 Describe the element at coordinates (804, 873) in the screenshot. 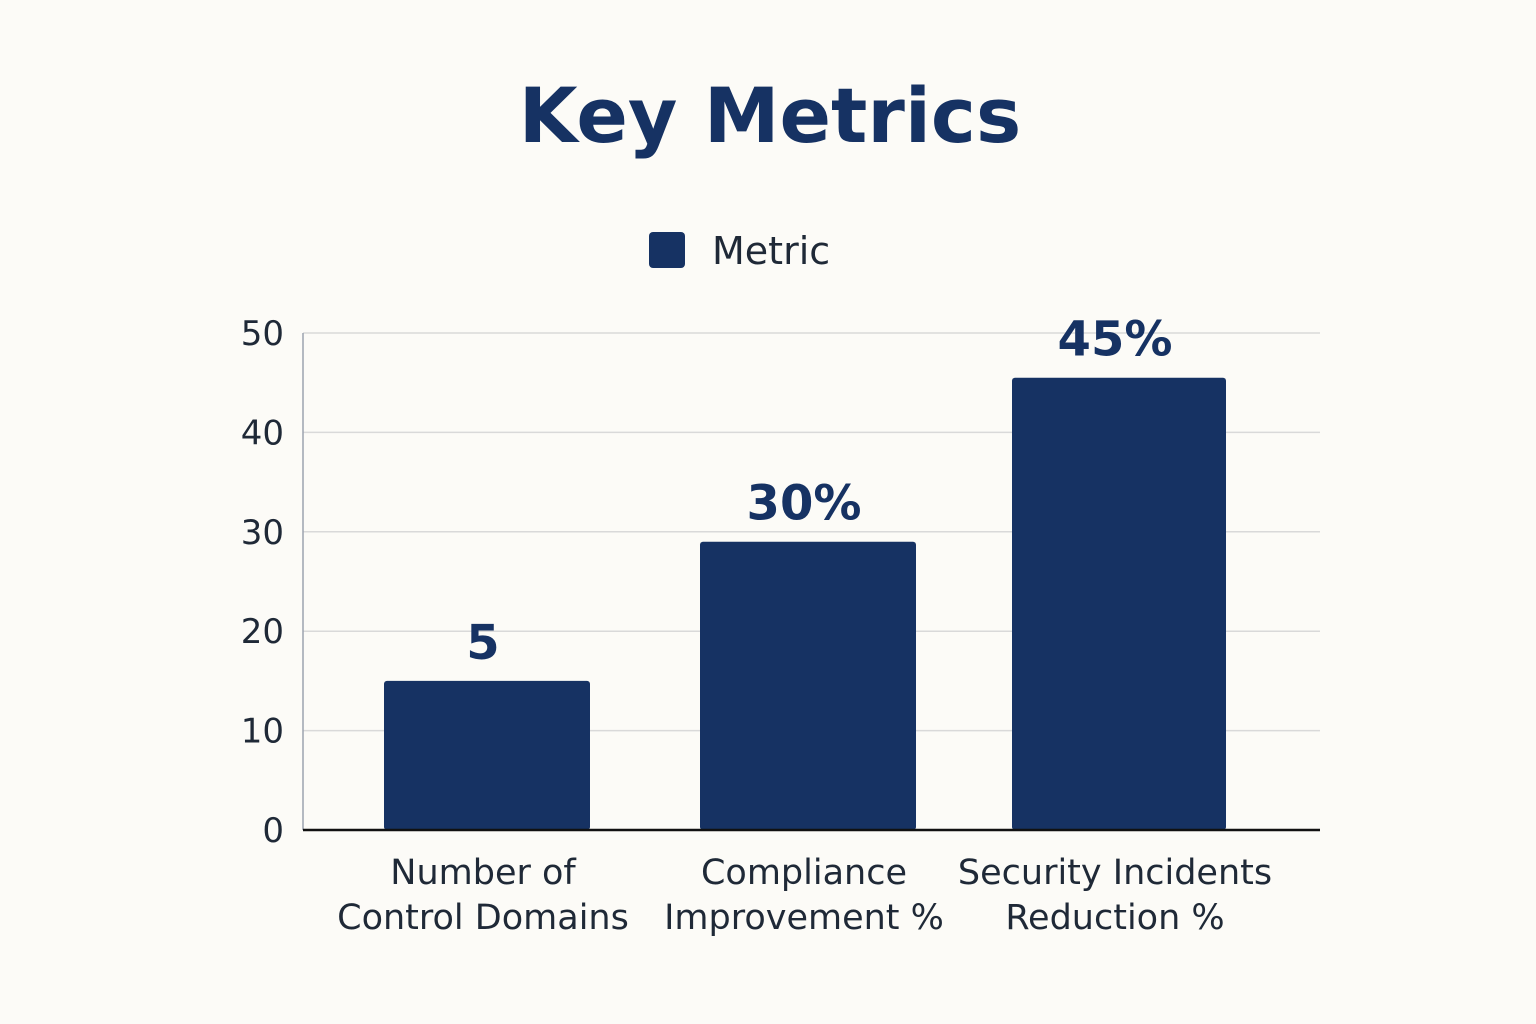

I see `x-category-label: Compliance` at that location.